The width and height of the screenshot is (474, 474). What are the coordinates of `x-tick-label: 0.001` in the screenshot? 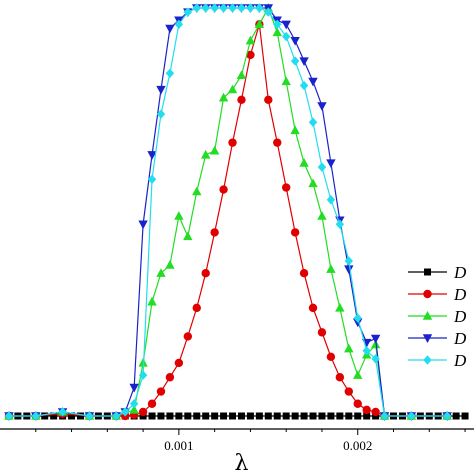 It's located at (178, 445).